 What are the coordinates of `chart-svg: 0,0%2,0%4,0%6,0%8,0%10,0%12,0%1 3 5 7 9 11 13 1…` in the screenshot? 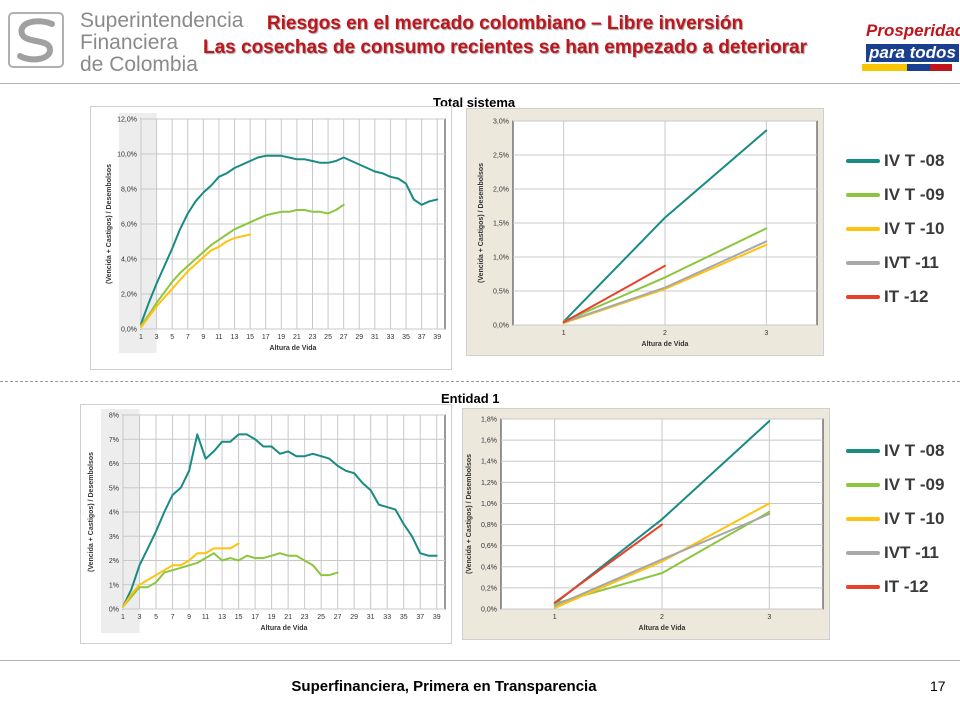 It's located at (271, 238).